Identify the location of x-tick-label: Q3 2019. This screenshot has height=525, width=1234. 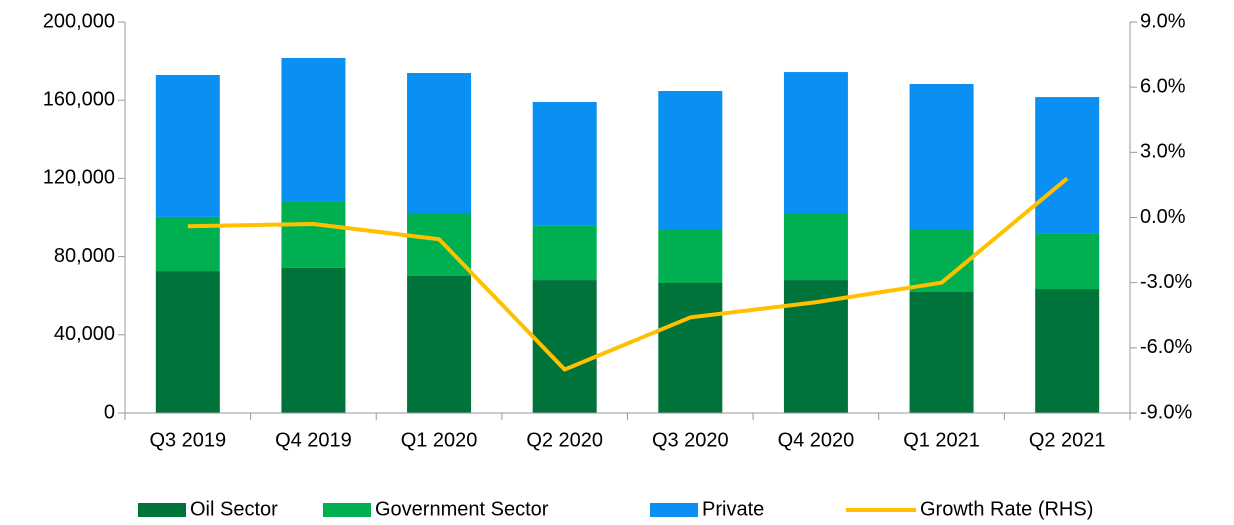
(187, 440).